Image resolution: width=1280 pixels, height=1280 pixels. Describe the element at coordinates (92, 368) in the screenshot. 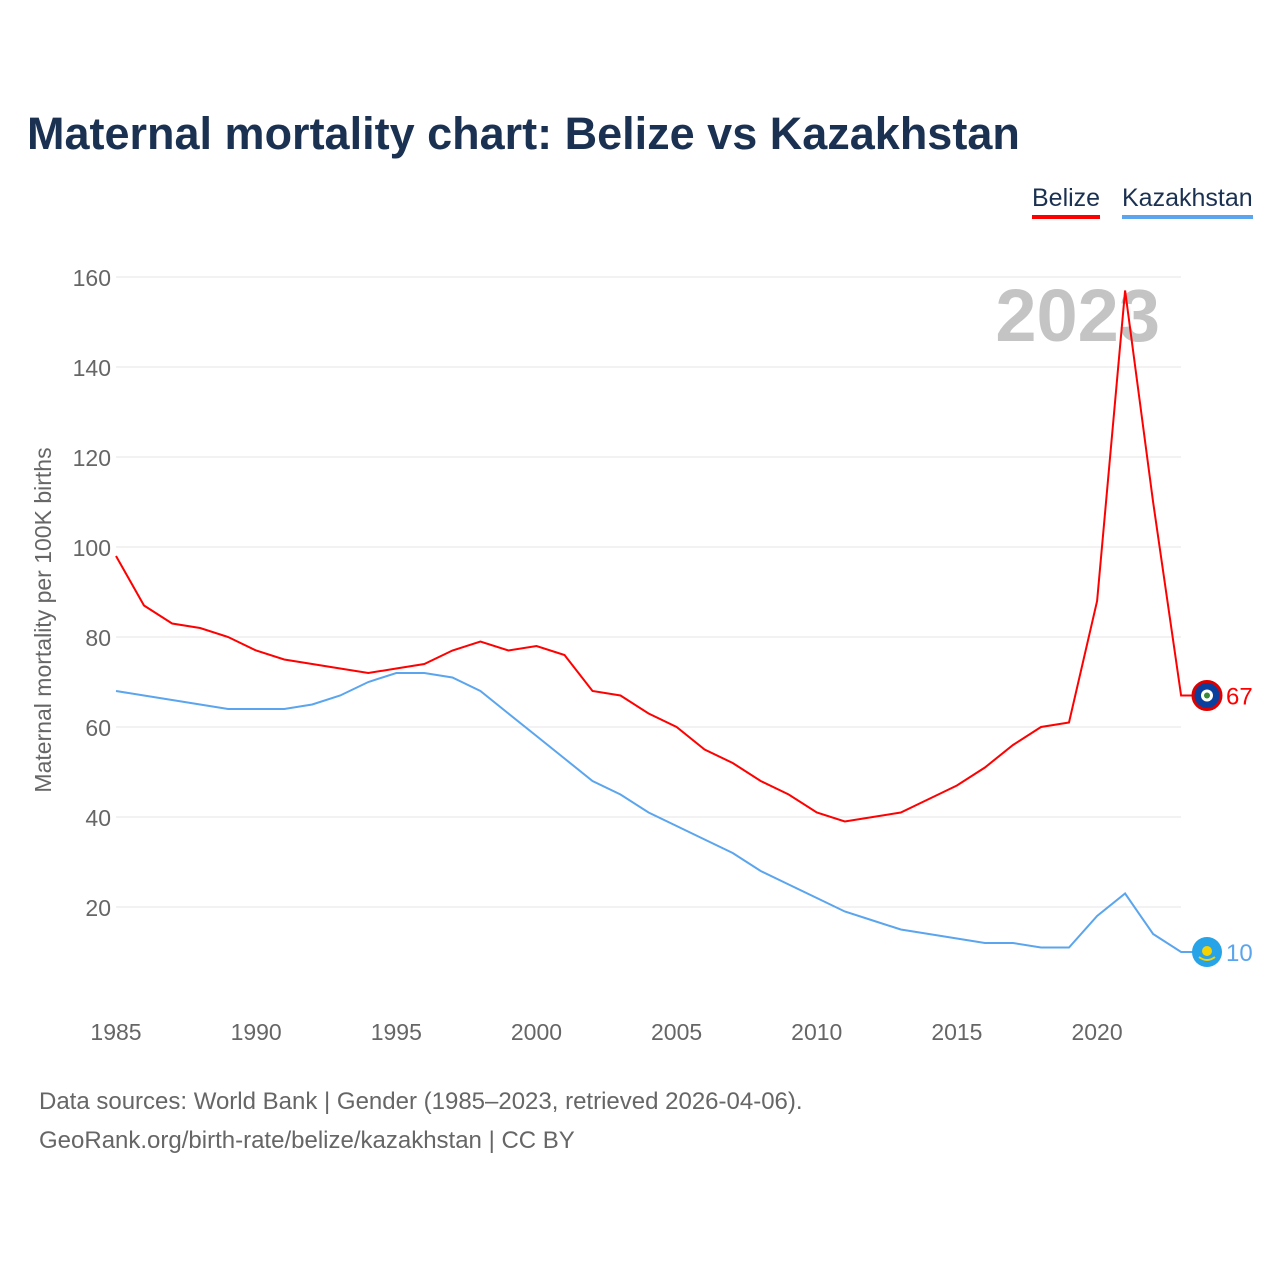

I see `y-tick-label: 140` at that location.